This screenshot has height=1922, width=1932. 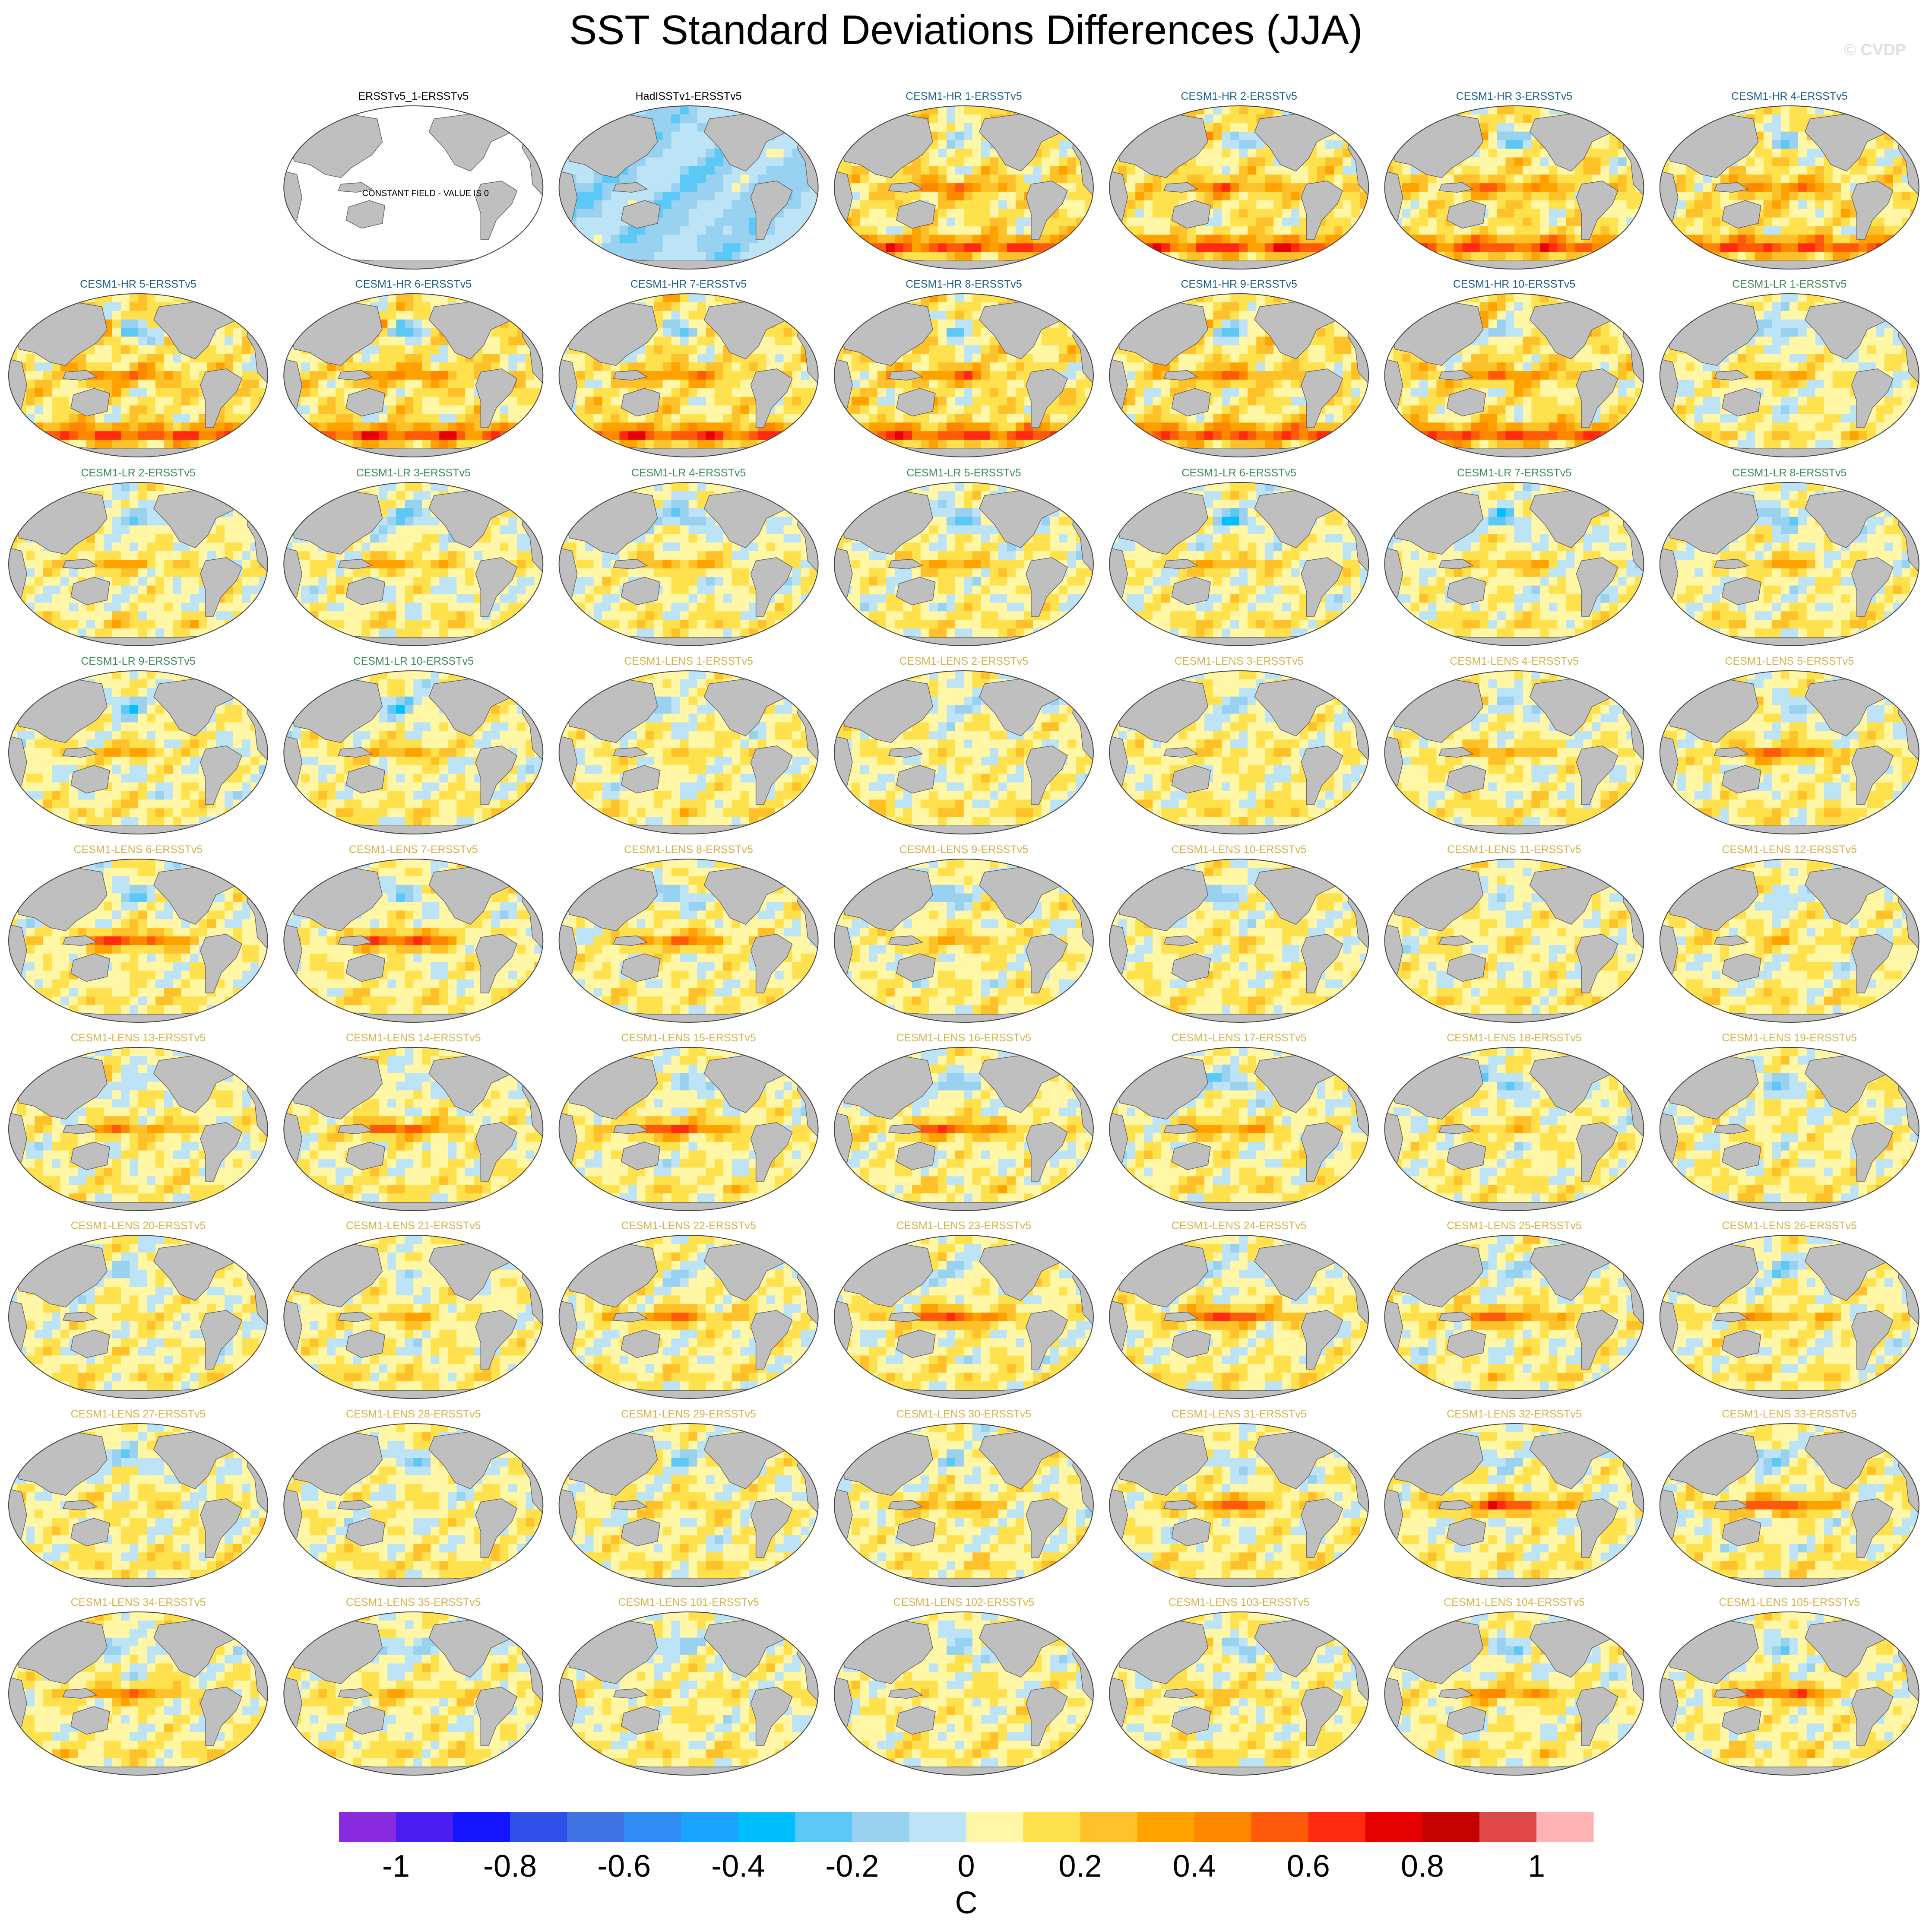 What do you see at coordinates (689, 556) in the screenshot?
I see `map-panel: CESM1-LR 4-ERSSTv5` at bounding box center [689, 556].